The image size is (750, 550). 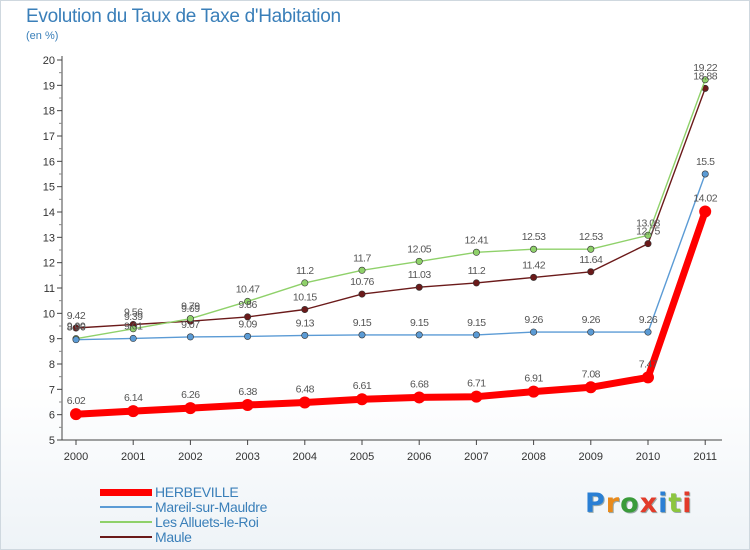 I want to click on legend-label: Maule, so click(x=173, y=537).